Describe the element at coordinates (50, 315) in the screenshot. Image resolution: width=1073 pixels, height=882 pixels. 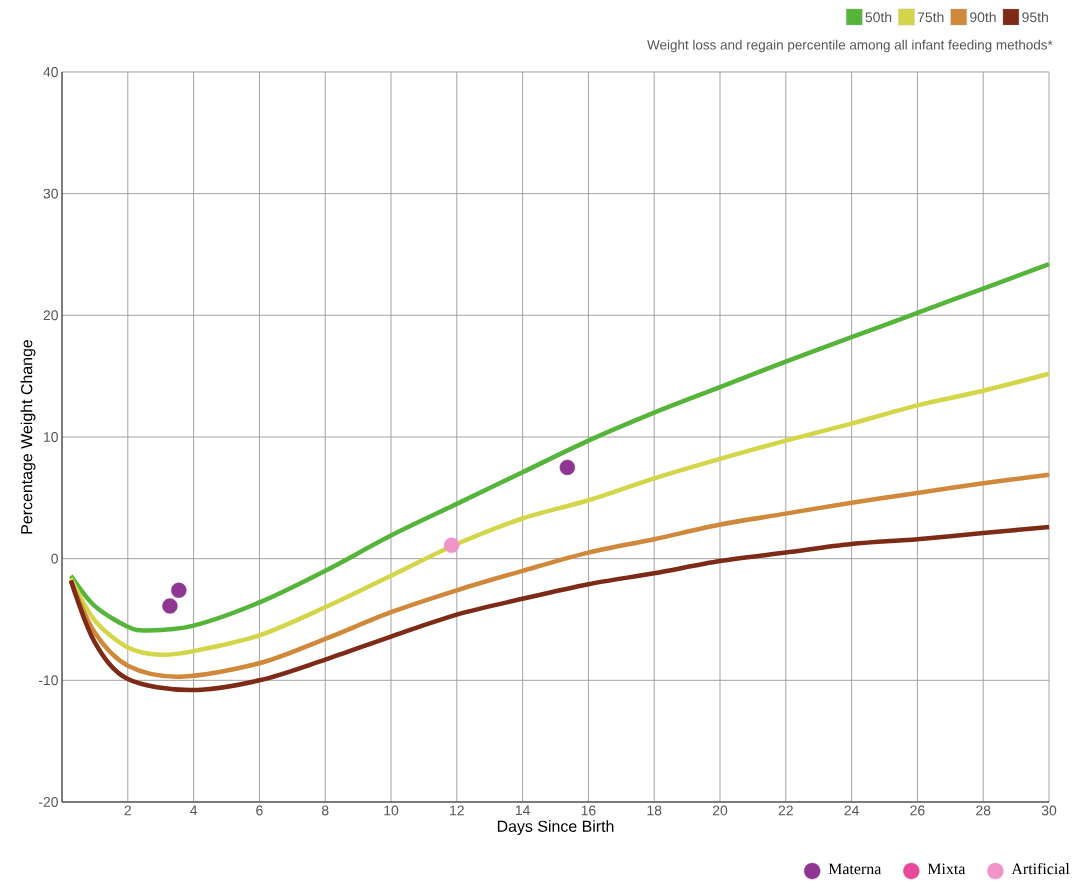
I see `y-tick-label: 20` at that location.